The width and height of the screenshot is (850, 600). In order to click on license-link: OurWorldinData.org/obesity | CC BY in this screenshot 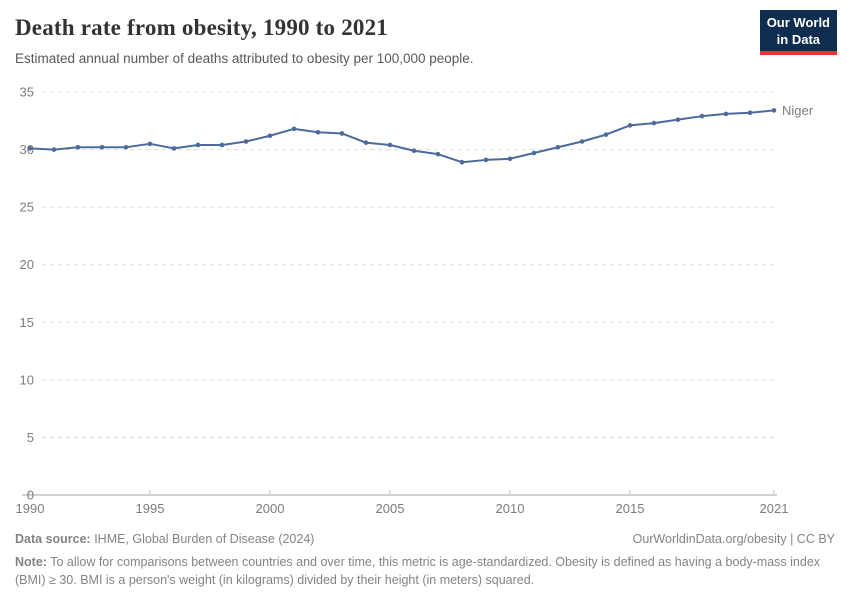, I will do `click(733, 539)`.